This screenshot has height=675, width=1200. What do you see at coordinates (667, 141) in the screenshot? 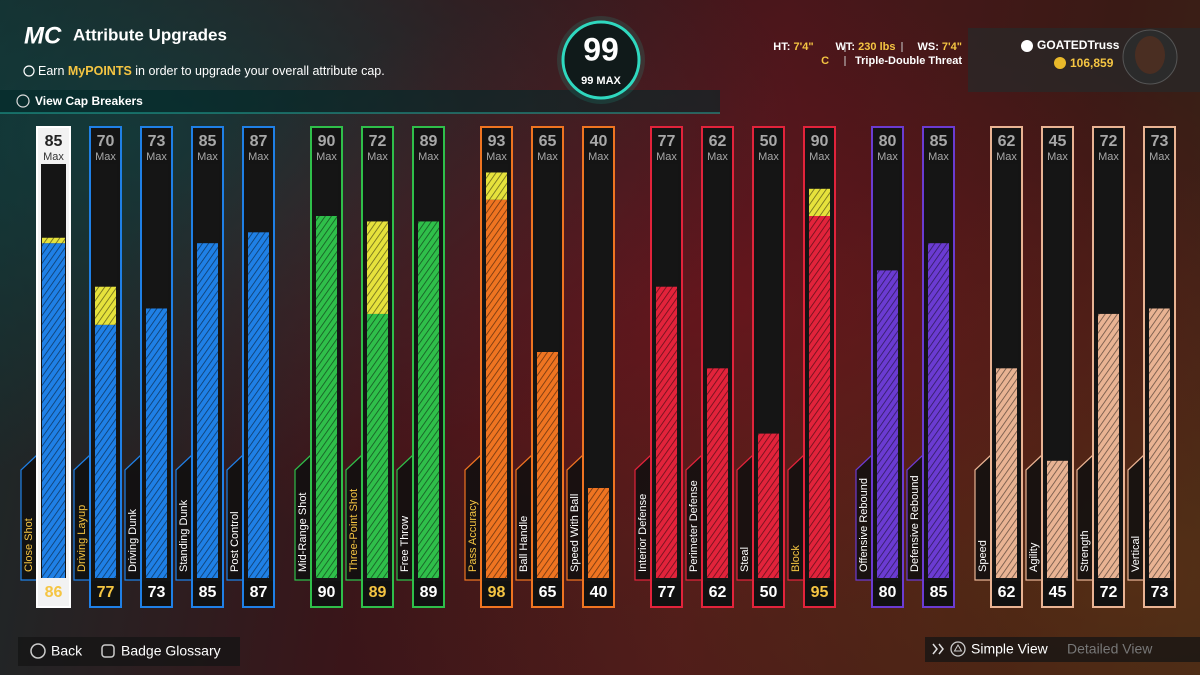
I see `max-value: 77` at bounding box center [667, 141].